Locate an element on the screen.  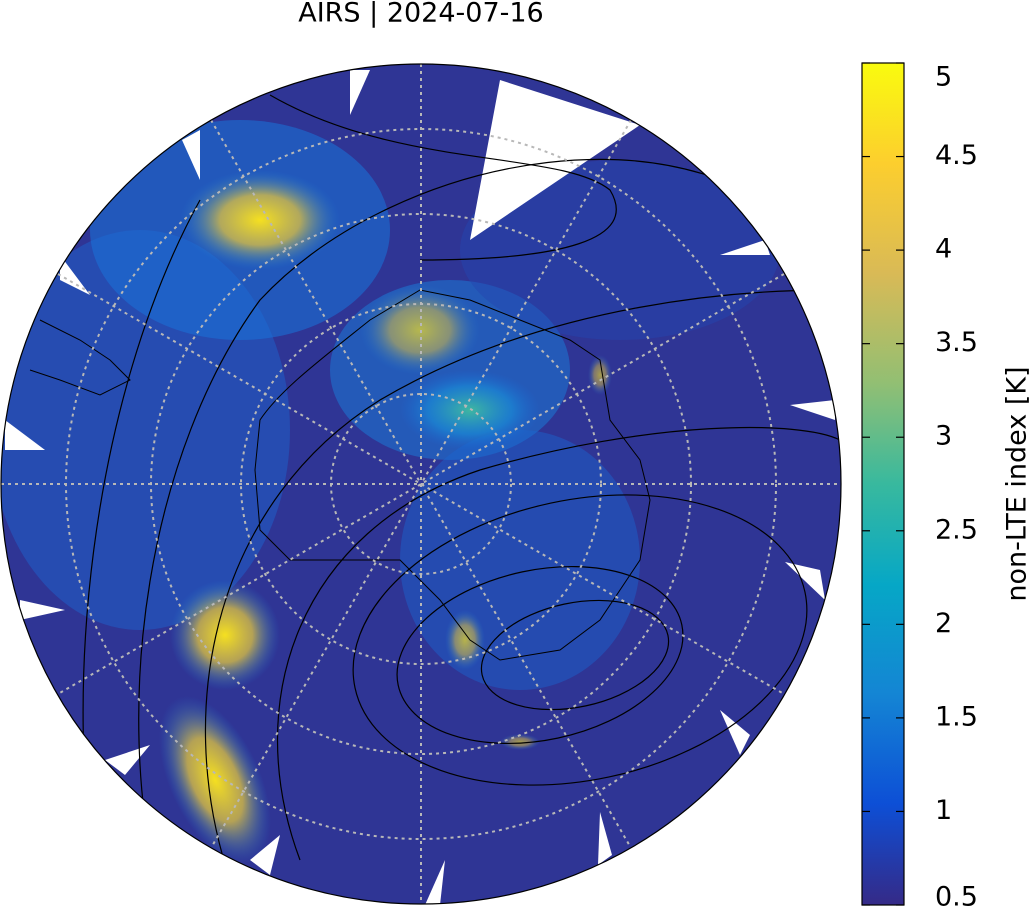
tick-label: 4 is located at coordinates (943, 249).